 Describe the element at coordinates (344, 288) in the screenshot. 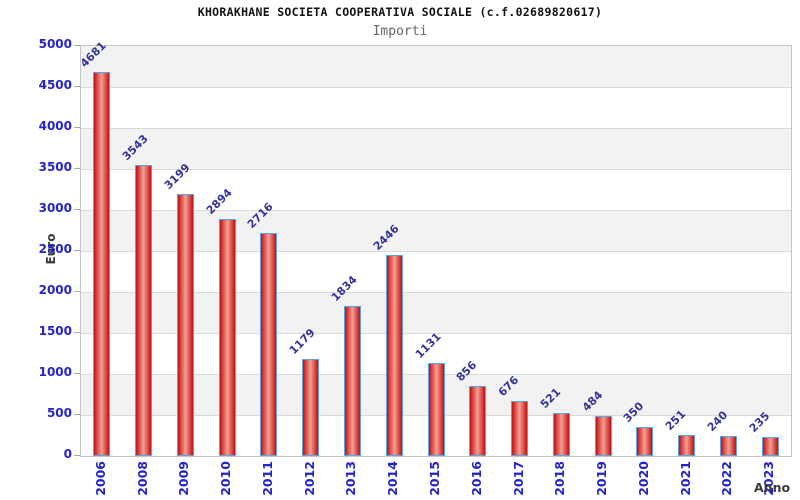

I see `bar-value-label: 1834` at that location.